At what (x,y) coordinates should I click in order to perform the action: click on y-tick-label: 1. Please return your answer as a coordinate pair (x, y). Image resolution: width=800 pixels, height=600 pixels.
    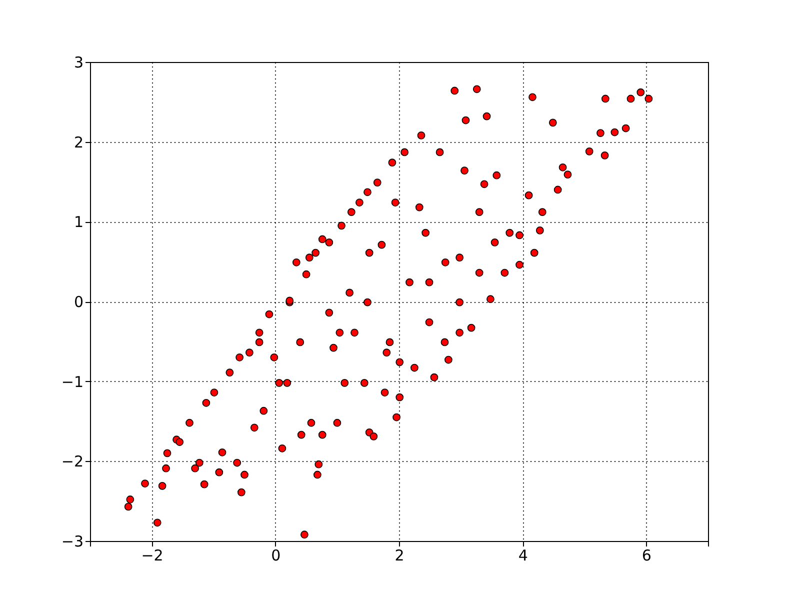
    Looking at the image, I should click on (79, 222).